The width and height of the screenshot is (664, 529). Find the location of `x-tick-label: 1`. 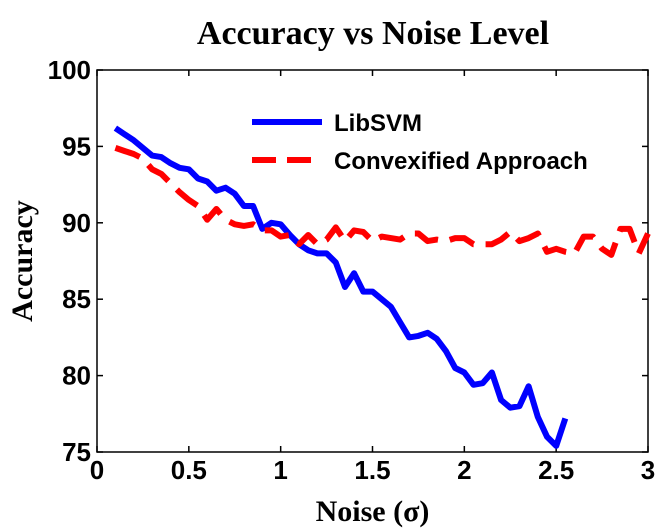

x-tick-label: 1 is located at coordinates (280, 470).